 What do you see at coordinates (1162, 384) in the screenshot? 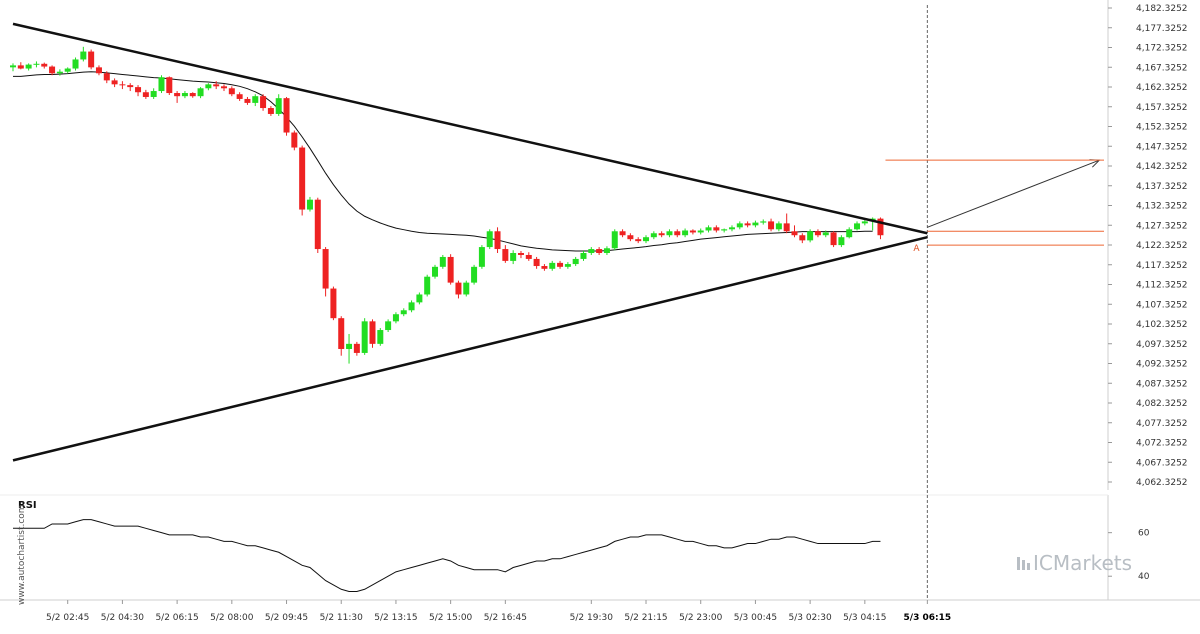
I see `y-tick-label: 4,087.3252` at bounding box center [1162, 384].